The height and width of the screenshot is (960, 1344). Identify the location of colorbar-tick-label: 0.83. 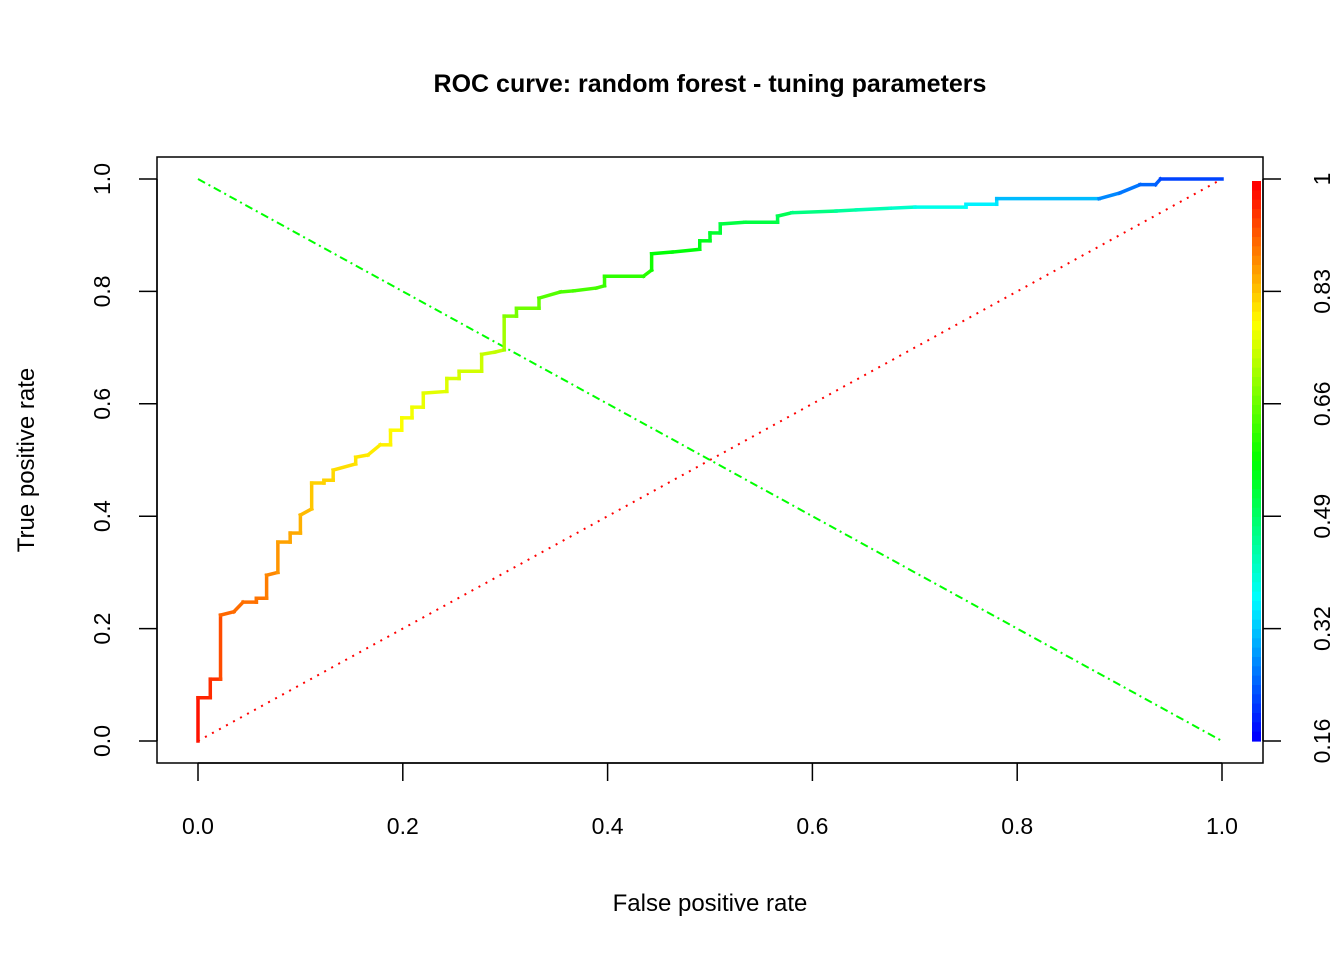
(1322, 291).